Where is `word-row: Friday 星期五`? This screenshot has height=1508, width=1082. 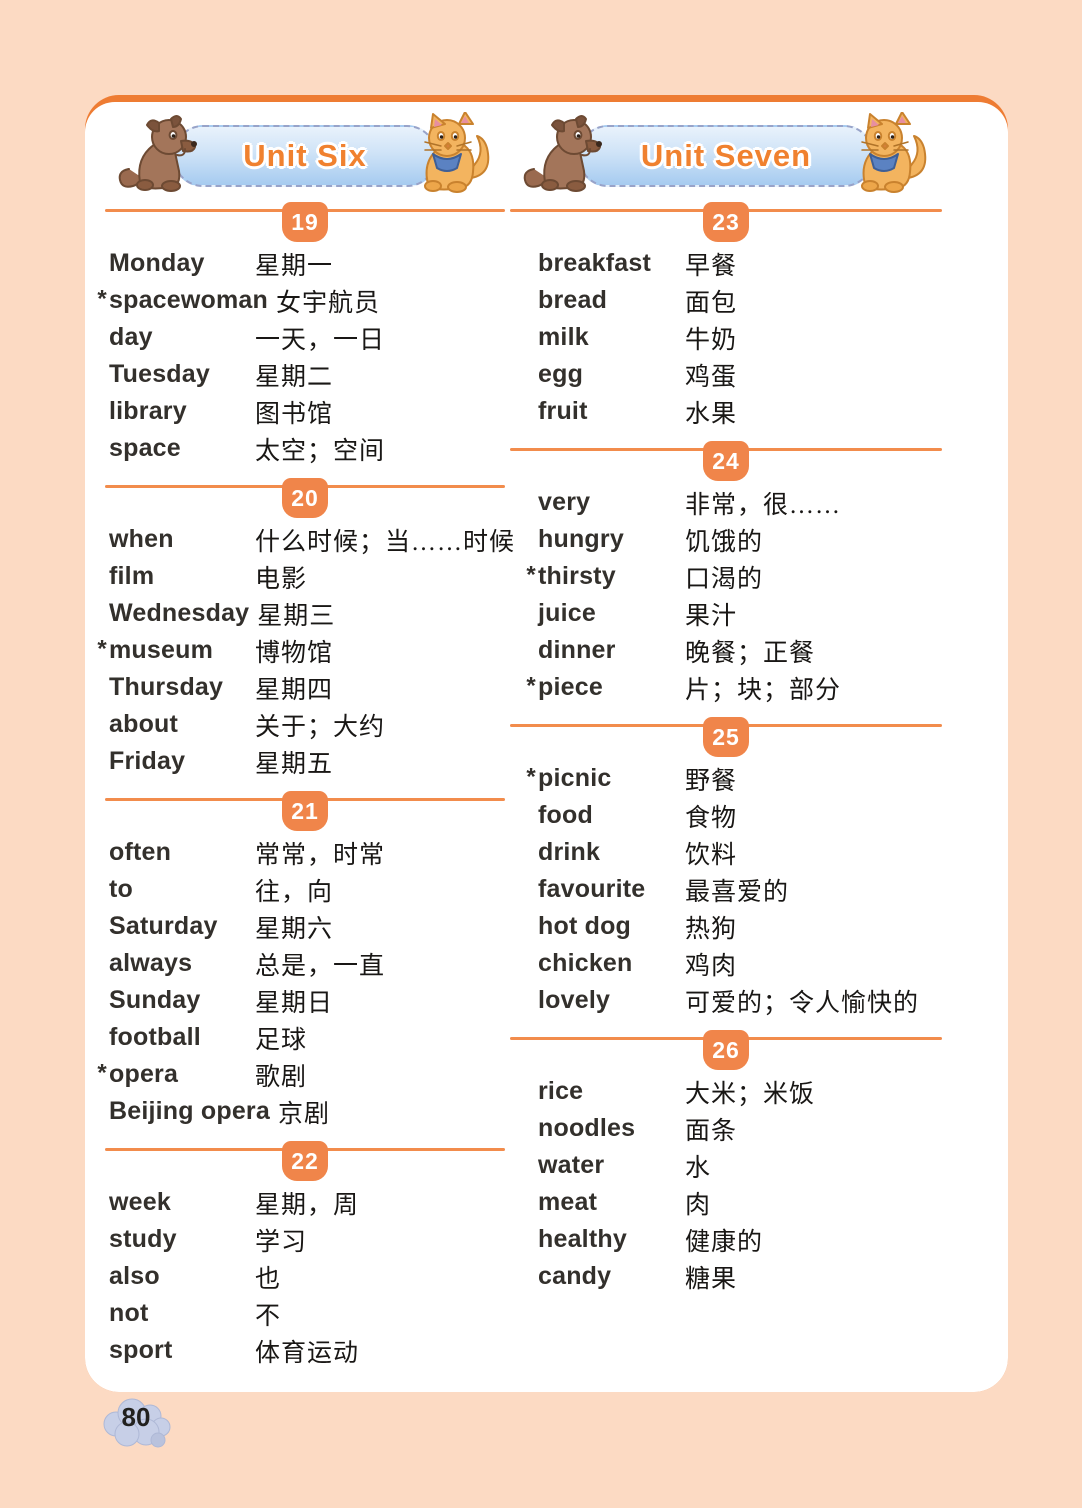 word-row: Friday 星期五 is located at coordinates (305, 761).